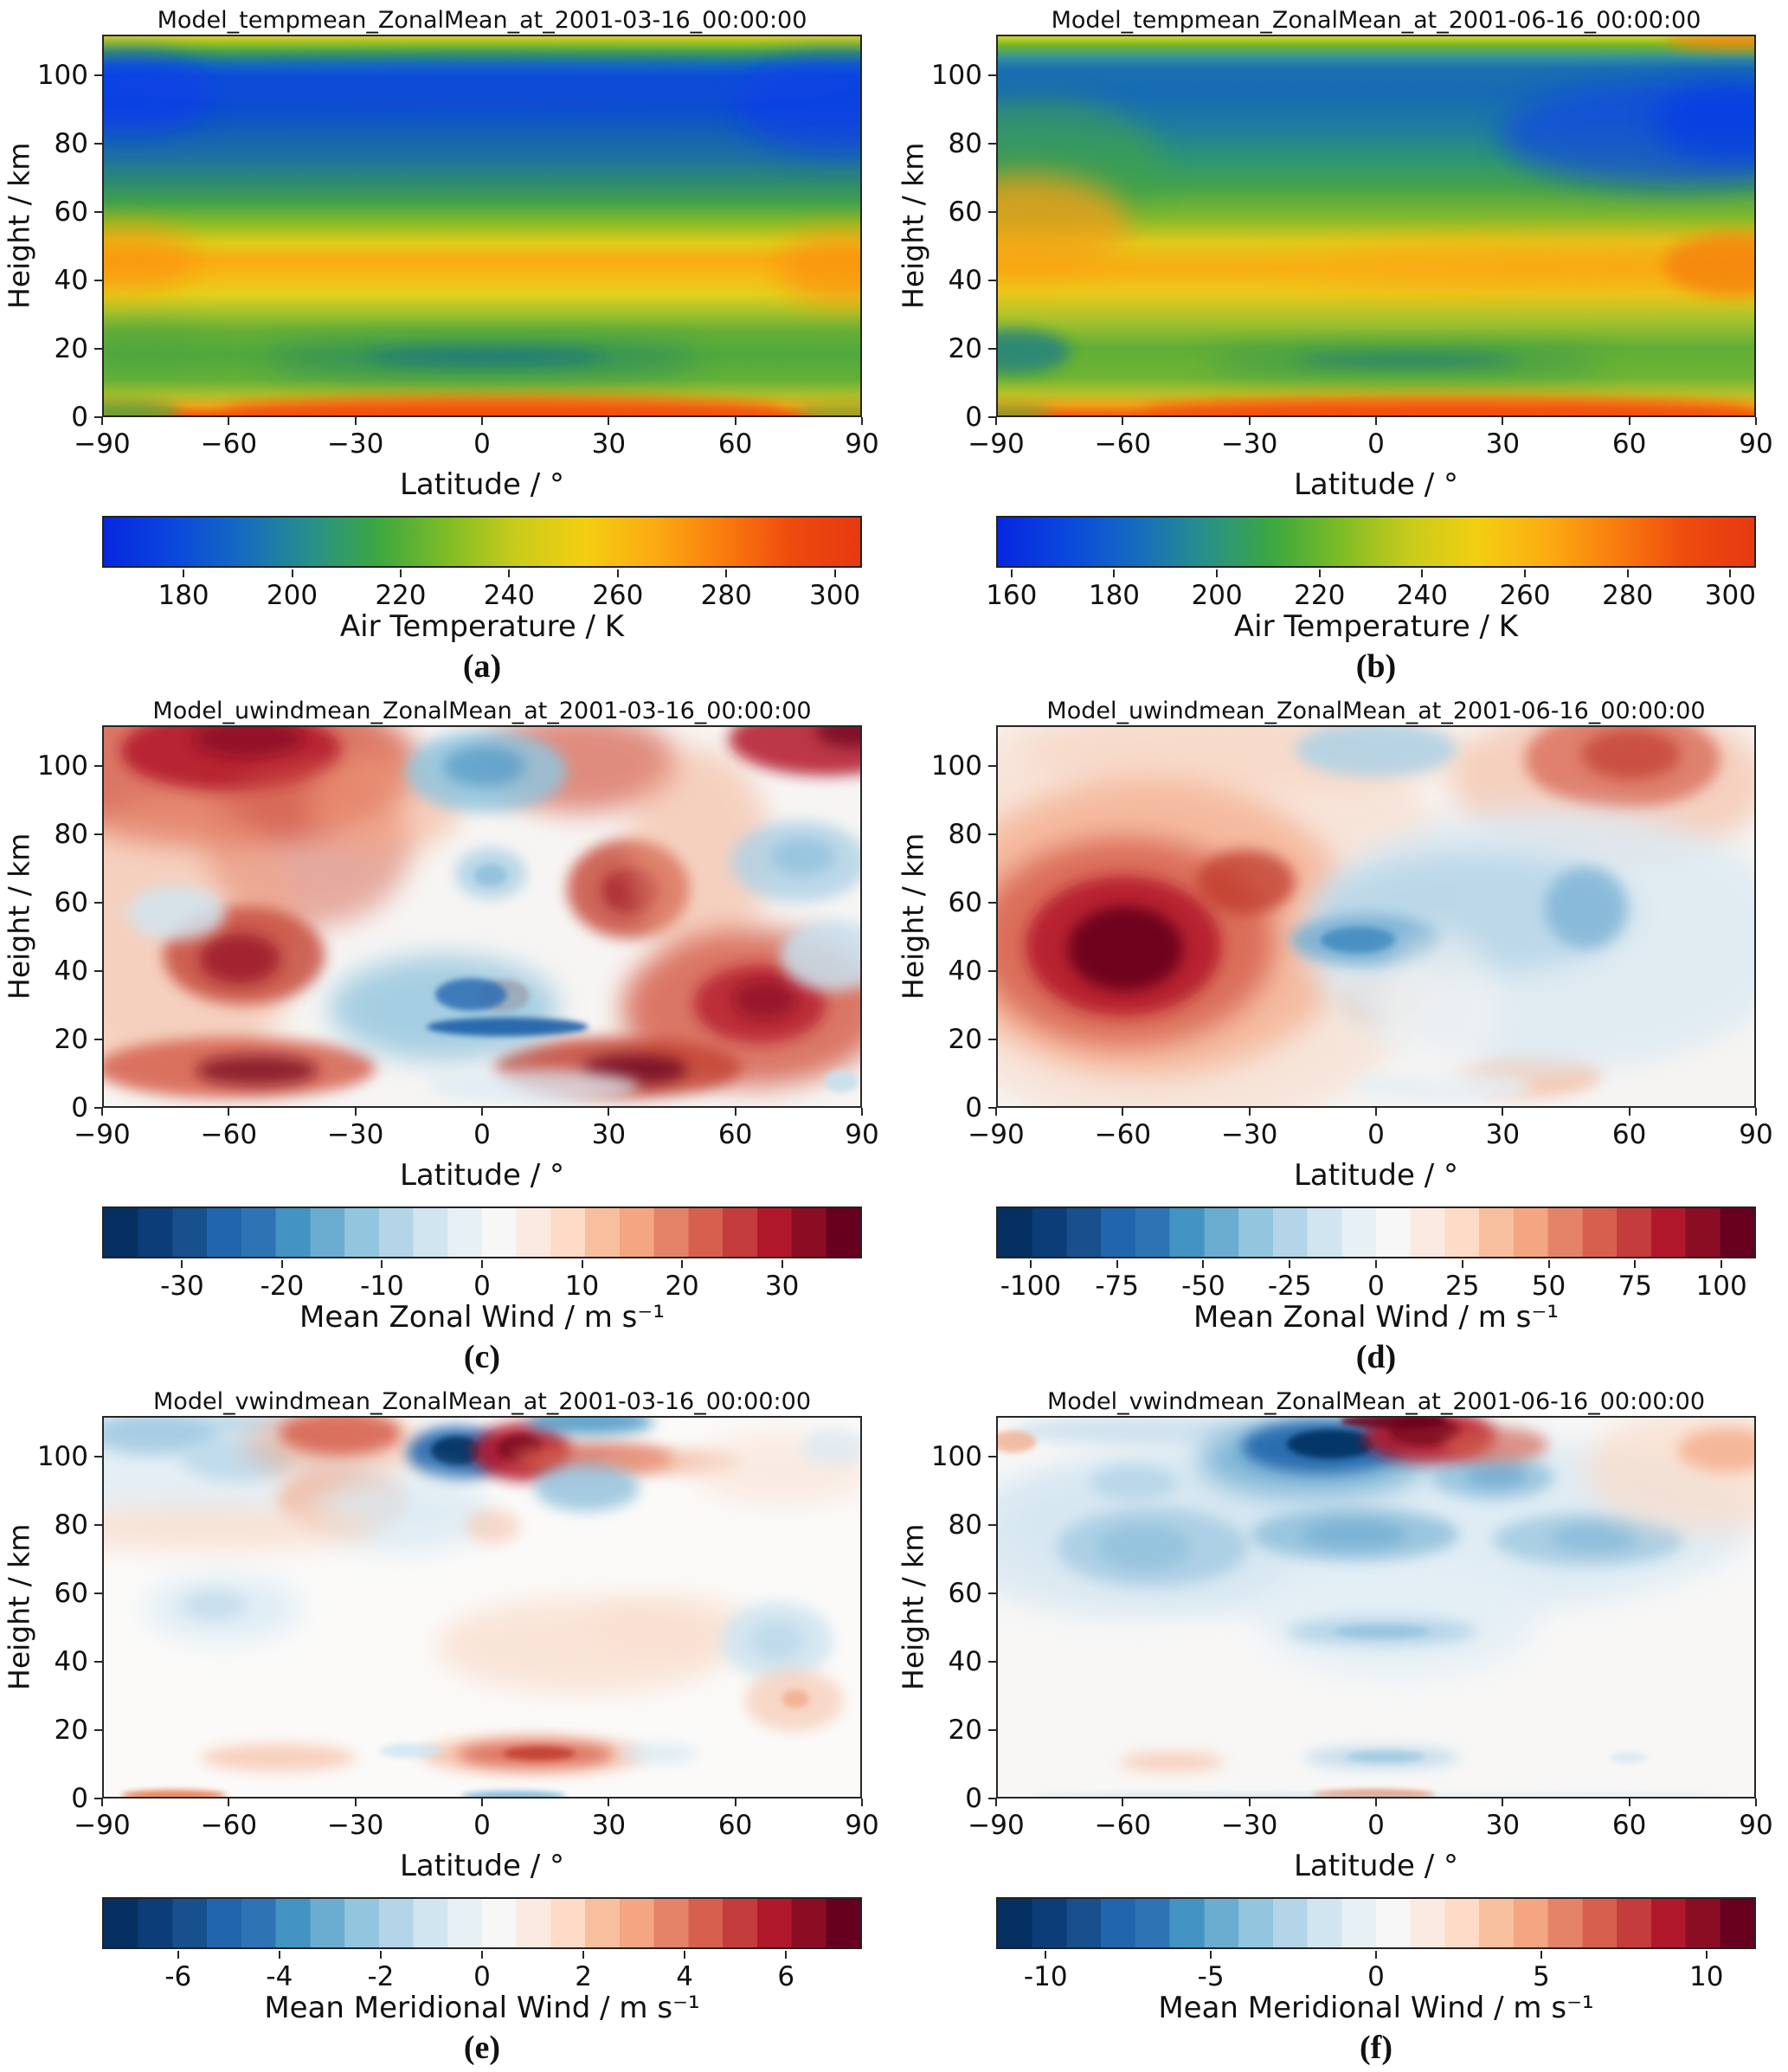  Describe the element at coordinates (481, 1866) in the screenshot. I see `x-axis-label-e: Latitude / °` at that location.